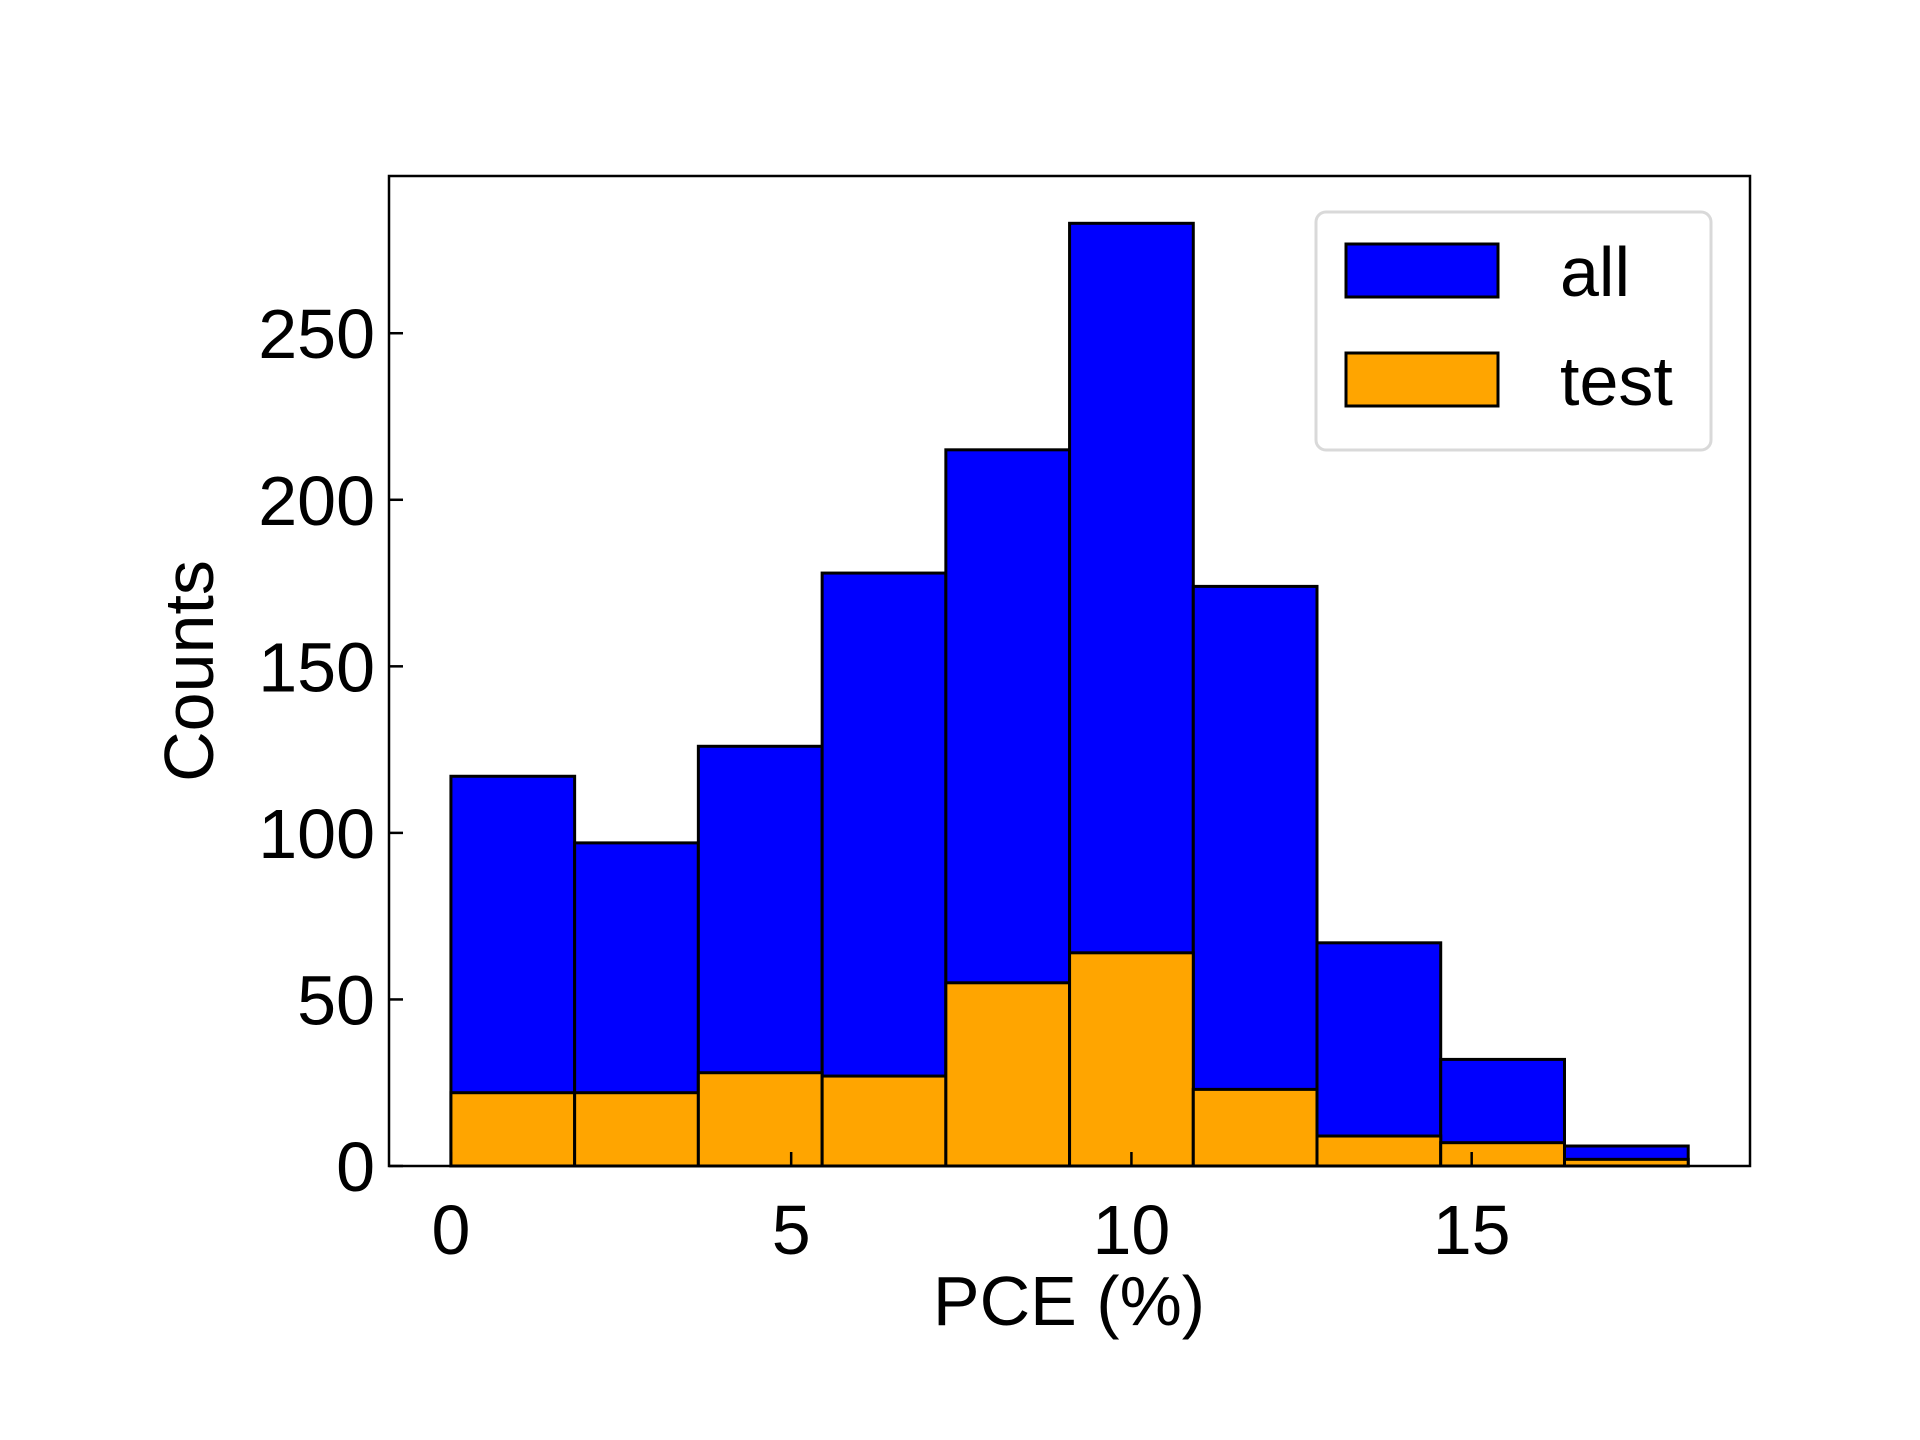 This screenshot has height=1440, width=1920. I want to click on x-tick-label: 10, so click(1131, 1230).